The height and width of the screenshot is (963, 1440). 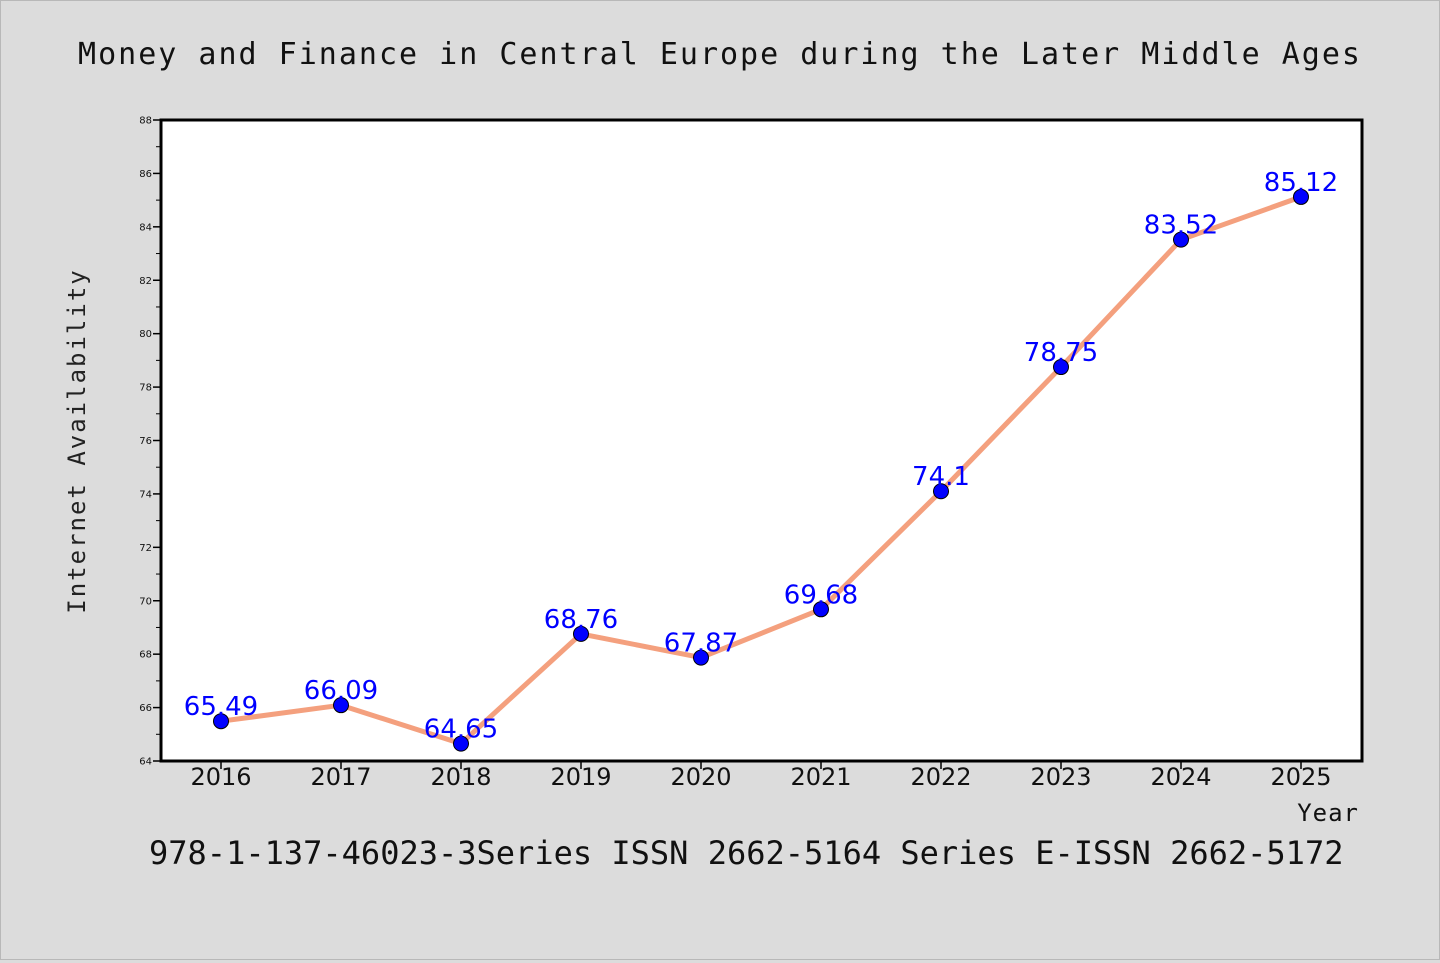 What do you see at coordinates (1060, 777) in the screenshot?
I see `x-tick-label: 2023` at bounding box center [1060, 777].